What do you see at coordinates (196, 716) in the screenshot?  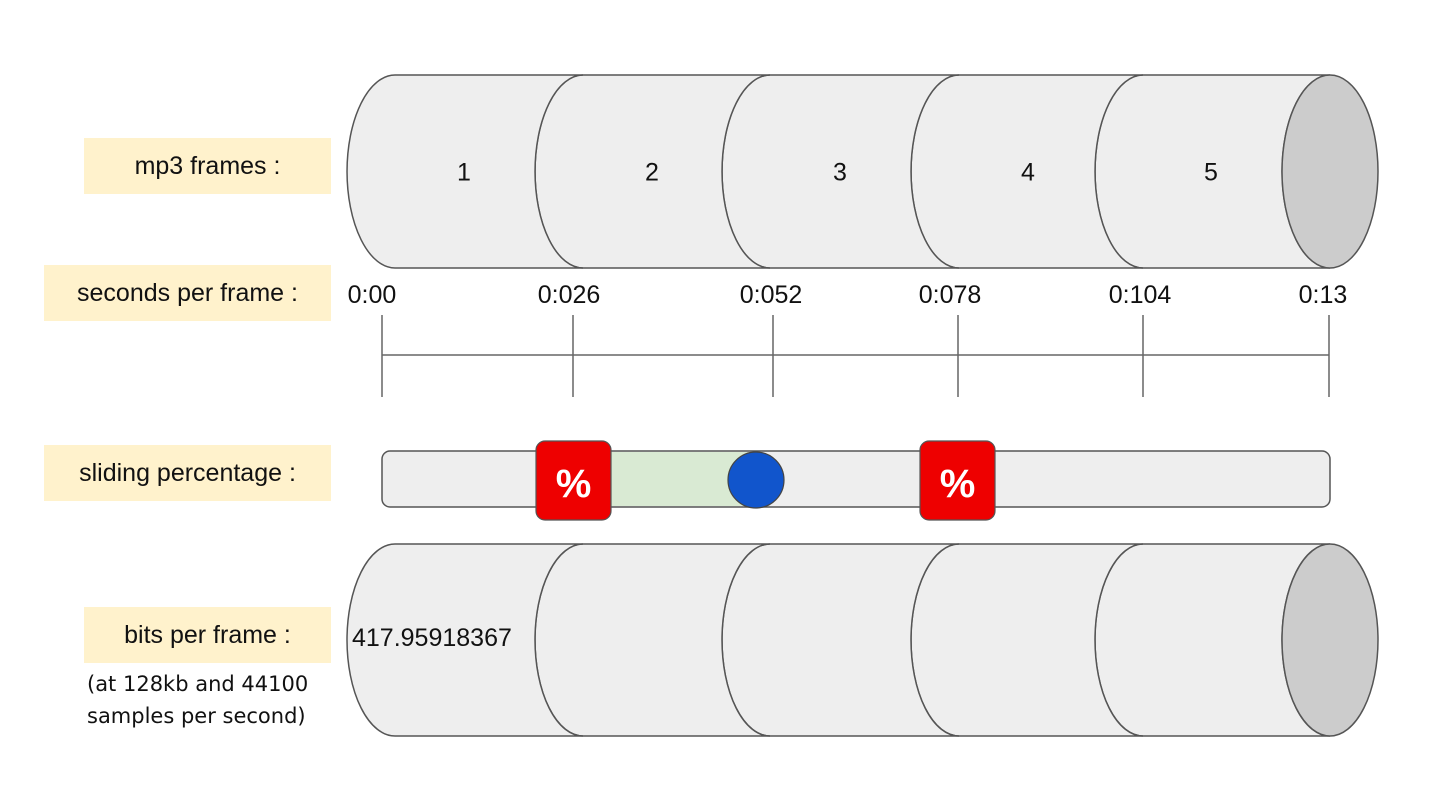 I see `bits-note-line-2: samples per second)` at bounding box center [196, 716].